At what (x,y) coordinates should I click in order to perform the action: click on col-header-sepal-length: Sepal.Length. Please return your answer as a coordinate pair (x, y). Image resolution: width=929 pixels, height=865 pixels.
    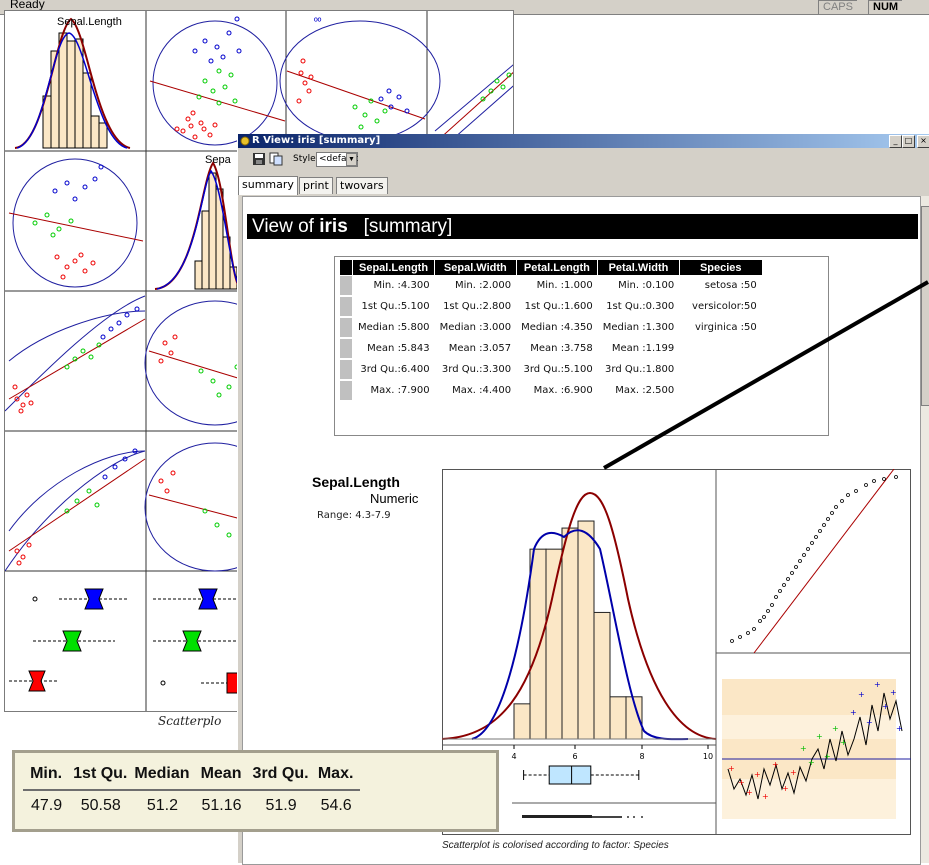
    Looking at the image, I should click on (393, 267).